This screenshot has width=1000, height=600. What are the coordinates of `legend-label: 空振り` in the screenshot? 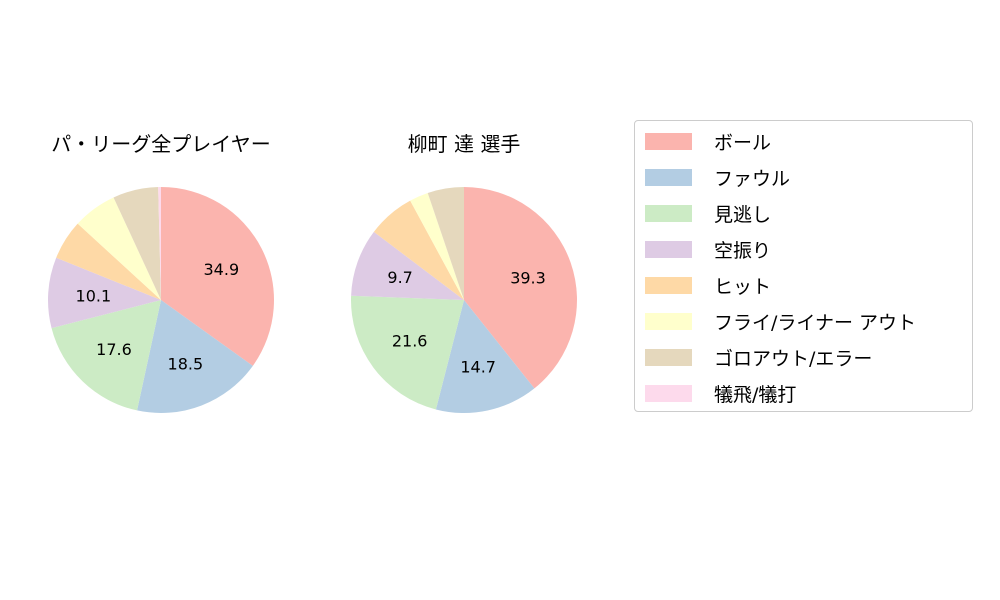 It's located at (743, 250).